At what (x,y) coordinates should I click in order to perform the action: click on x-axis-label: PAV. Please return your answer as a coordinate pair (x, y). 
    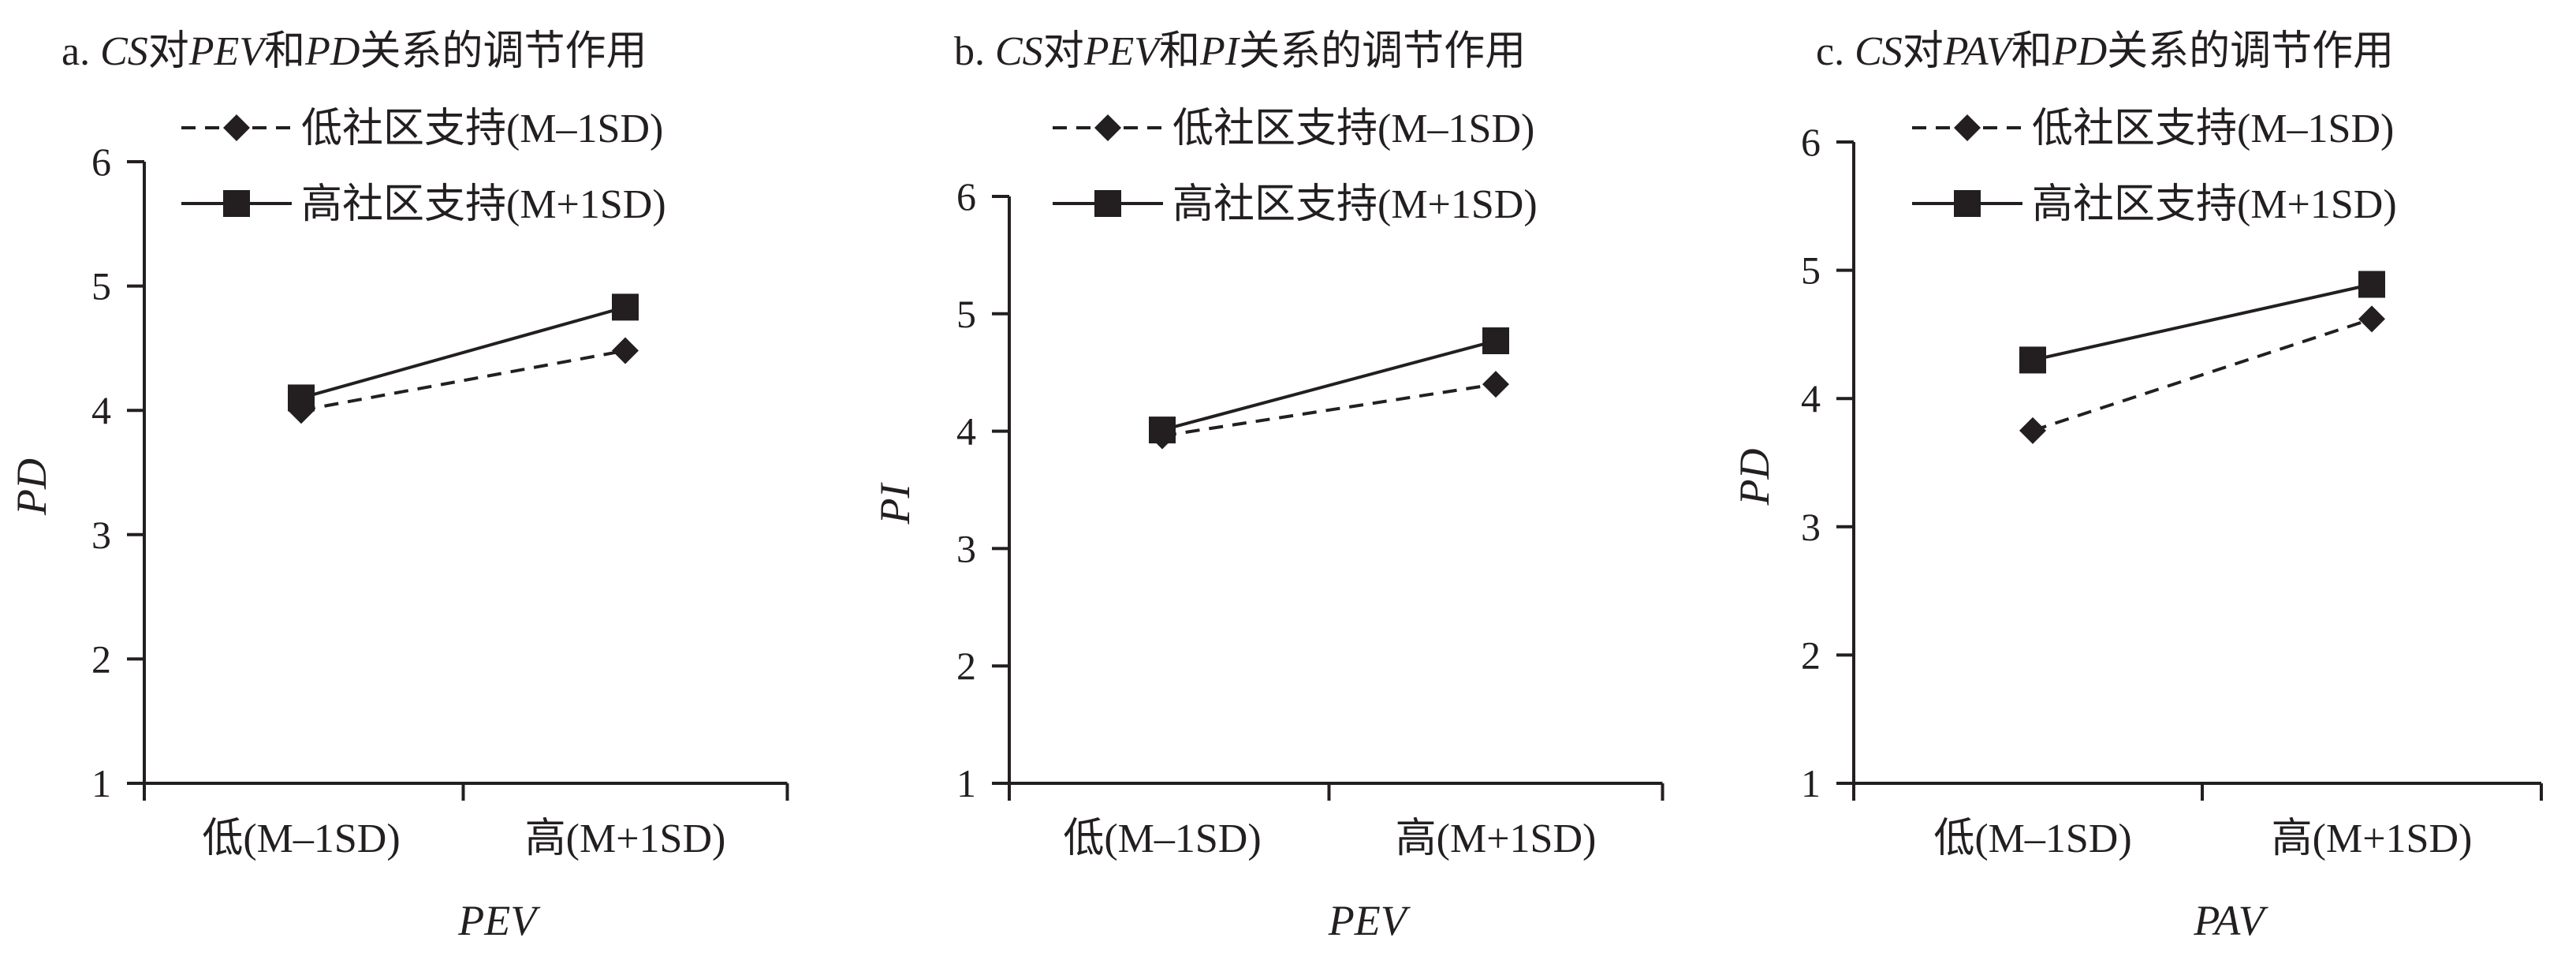
    Looking at the image, I should click on (2230, 920).